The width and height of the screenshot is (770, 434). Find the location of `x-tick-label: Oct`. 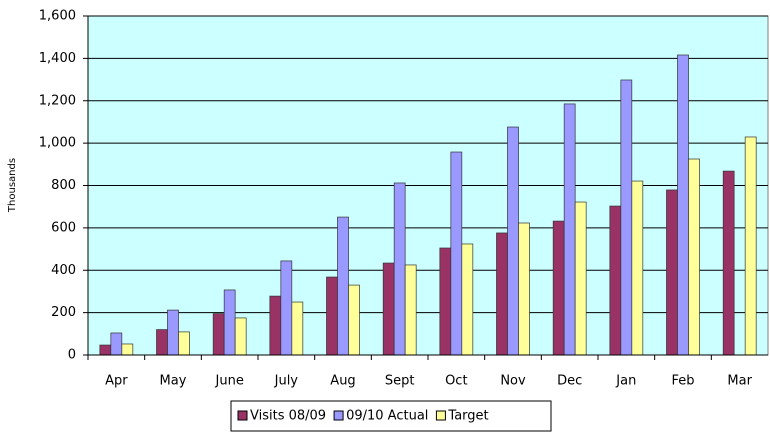

x-tick-label: Oct is located at coordinates (456, 381).